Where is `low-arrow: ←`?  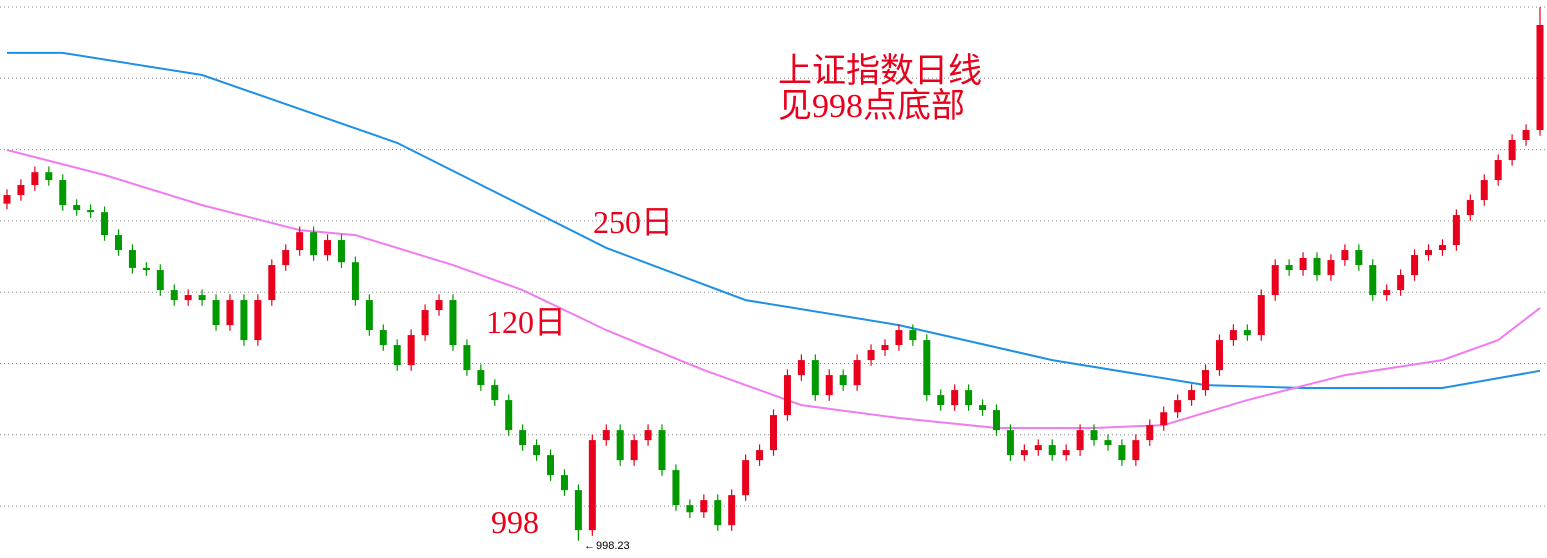 low-arrow: ← is located at coordinates (589, 546).